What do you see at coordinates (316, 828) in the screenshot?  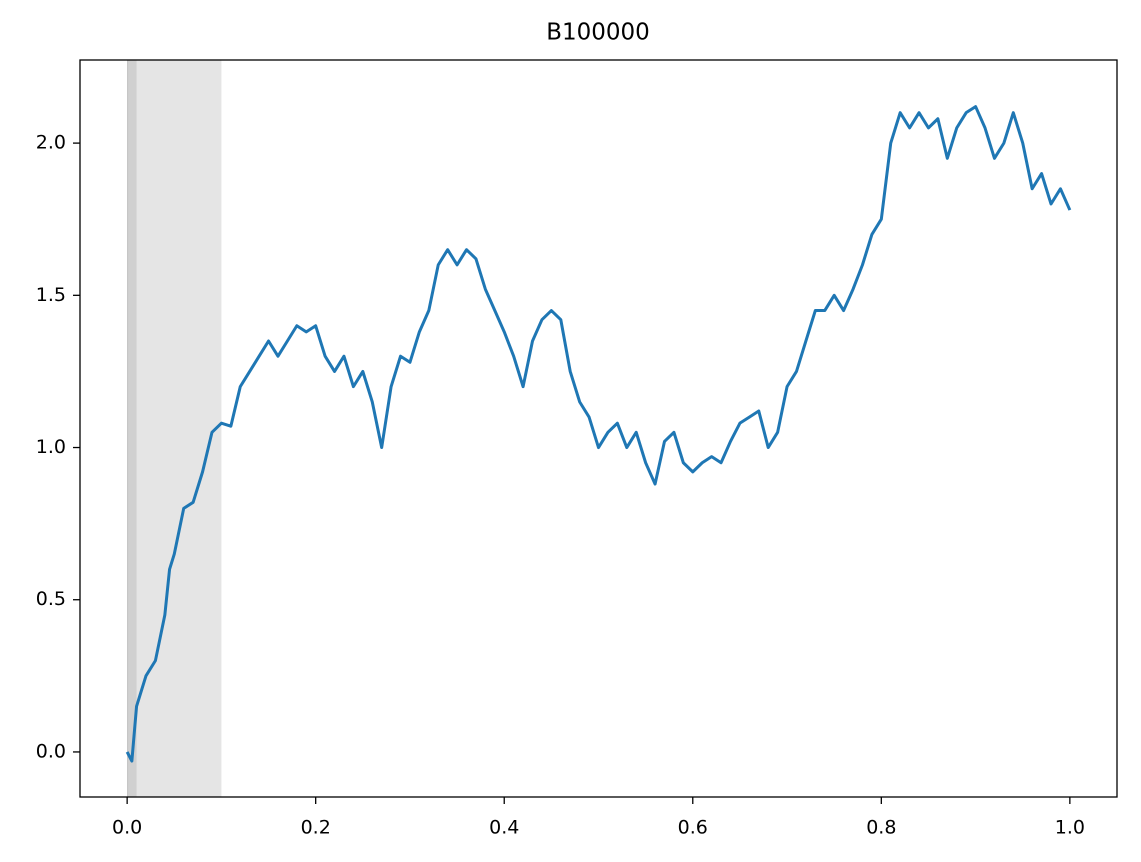 I see `x-tick-label: 0.2` at bounding box center [316, 828].